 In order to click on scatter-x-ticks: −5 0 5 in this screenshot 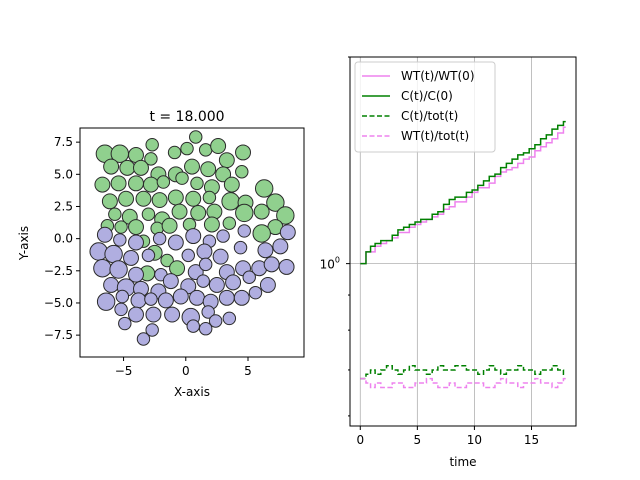, I will do `click(183, 367)`.